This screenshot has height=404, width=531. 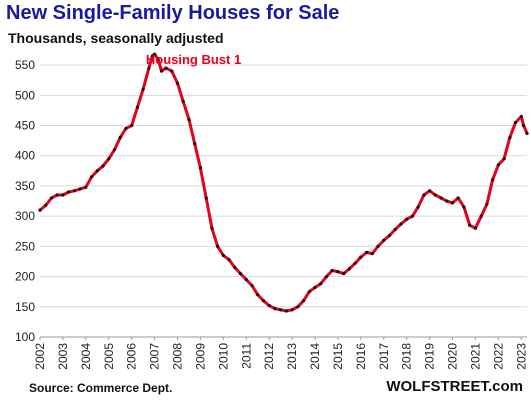 I want to click on source-note: Source: Commerce Dept., so click(x=101, y=388).